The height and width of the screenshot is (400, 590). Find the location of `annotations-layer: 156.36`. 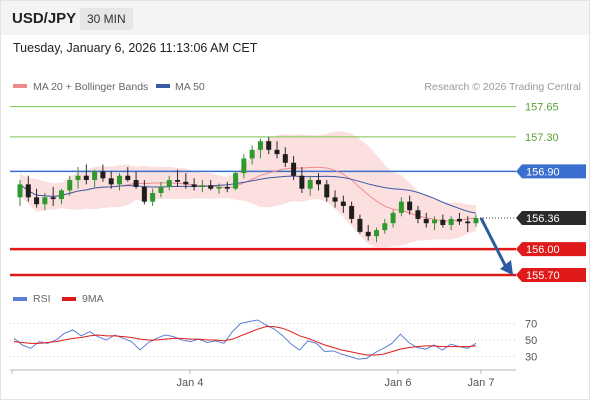

annotations-layer: 156.36 is located at coordinates (532, 243).